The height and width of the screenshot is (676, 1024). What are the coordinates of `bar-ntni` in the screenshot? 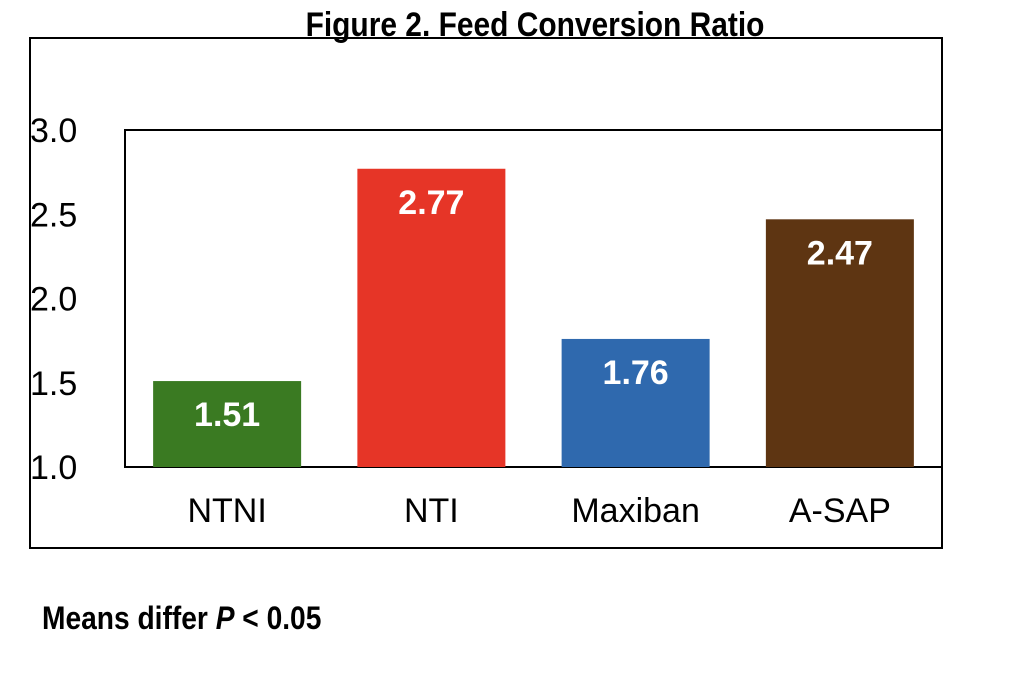 It's located at (227, 424).